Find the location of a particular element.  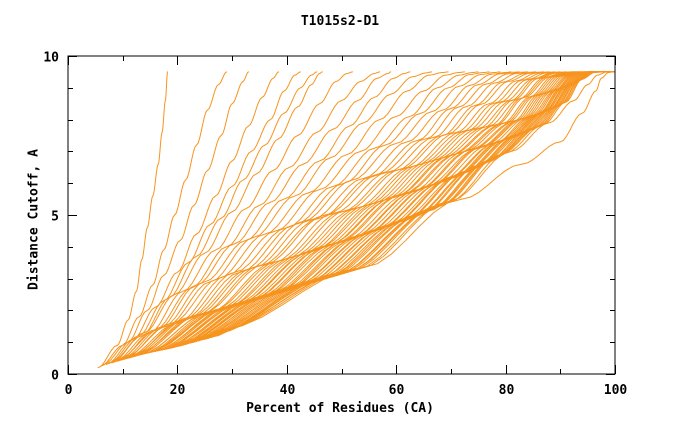

svg-text: 40 is located at coordinates (288, 390).